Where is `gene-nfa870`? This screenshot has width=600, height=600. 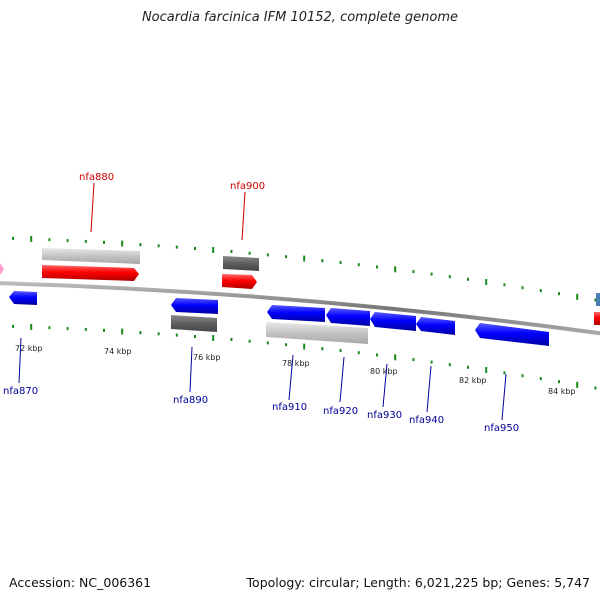
gene-nfa870 is located at coordinates (23, 298).